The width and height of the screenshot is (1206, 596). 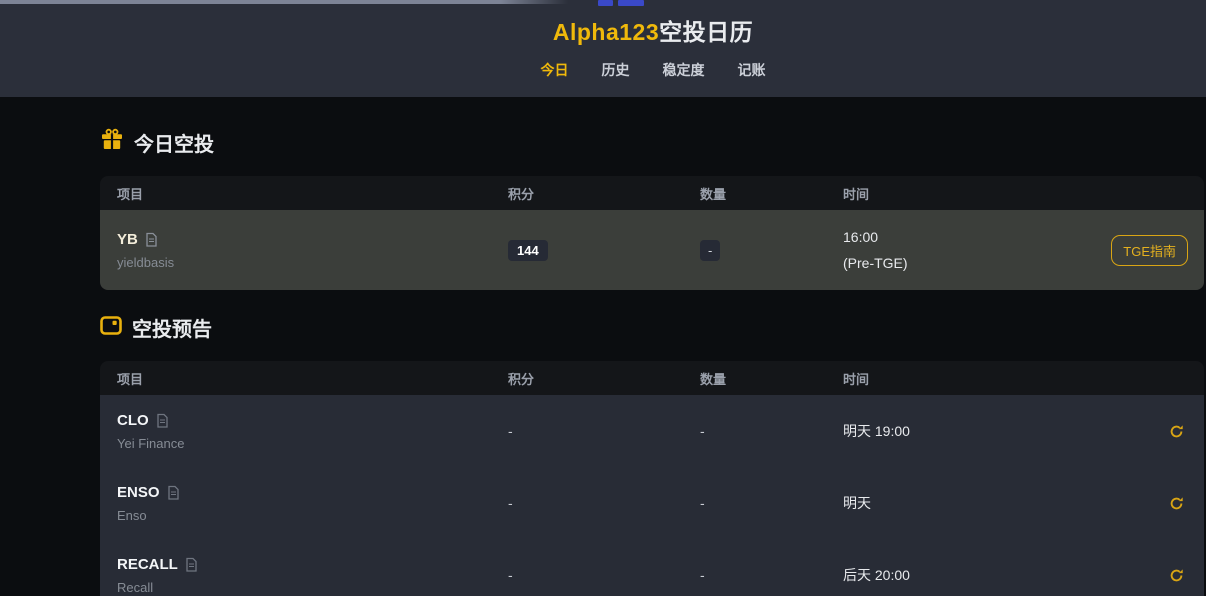 What do you see at coordinates (857, 503) in the screenshot?
I see `time-value: 明天` at bounding box center [857, 503].